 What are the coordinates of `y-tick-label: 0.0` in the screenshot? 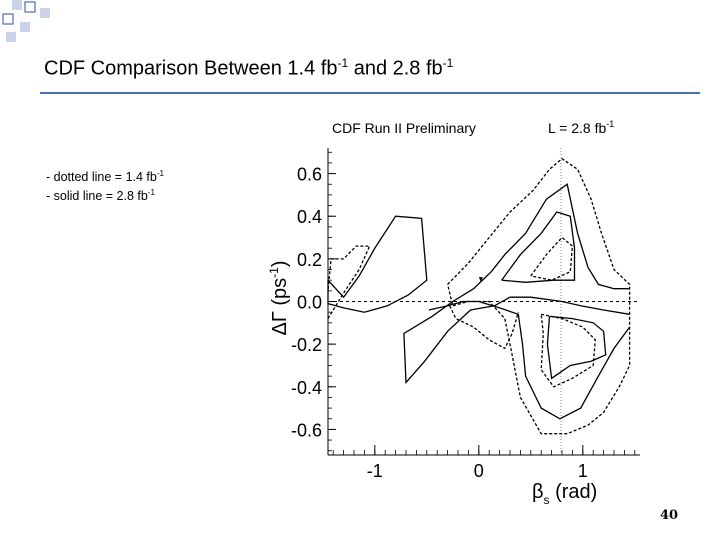 It's located at (309, 303).